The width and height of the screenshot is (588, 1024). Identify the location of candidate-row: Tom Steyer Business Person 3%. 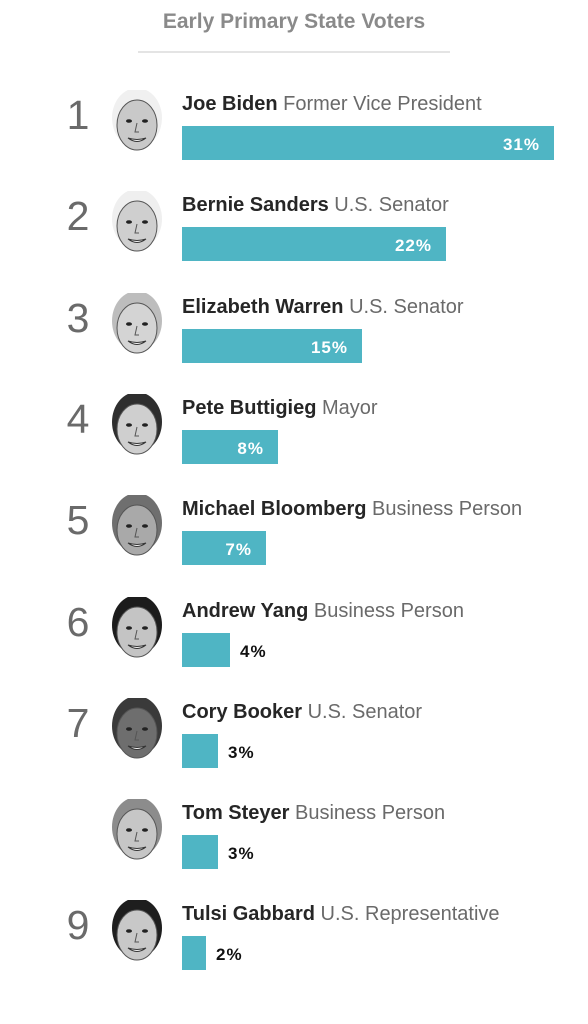
(294, 849).